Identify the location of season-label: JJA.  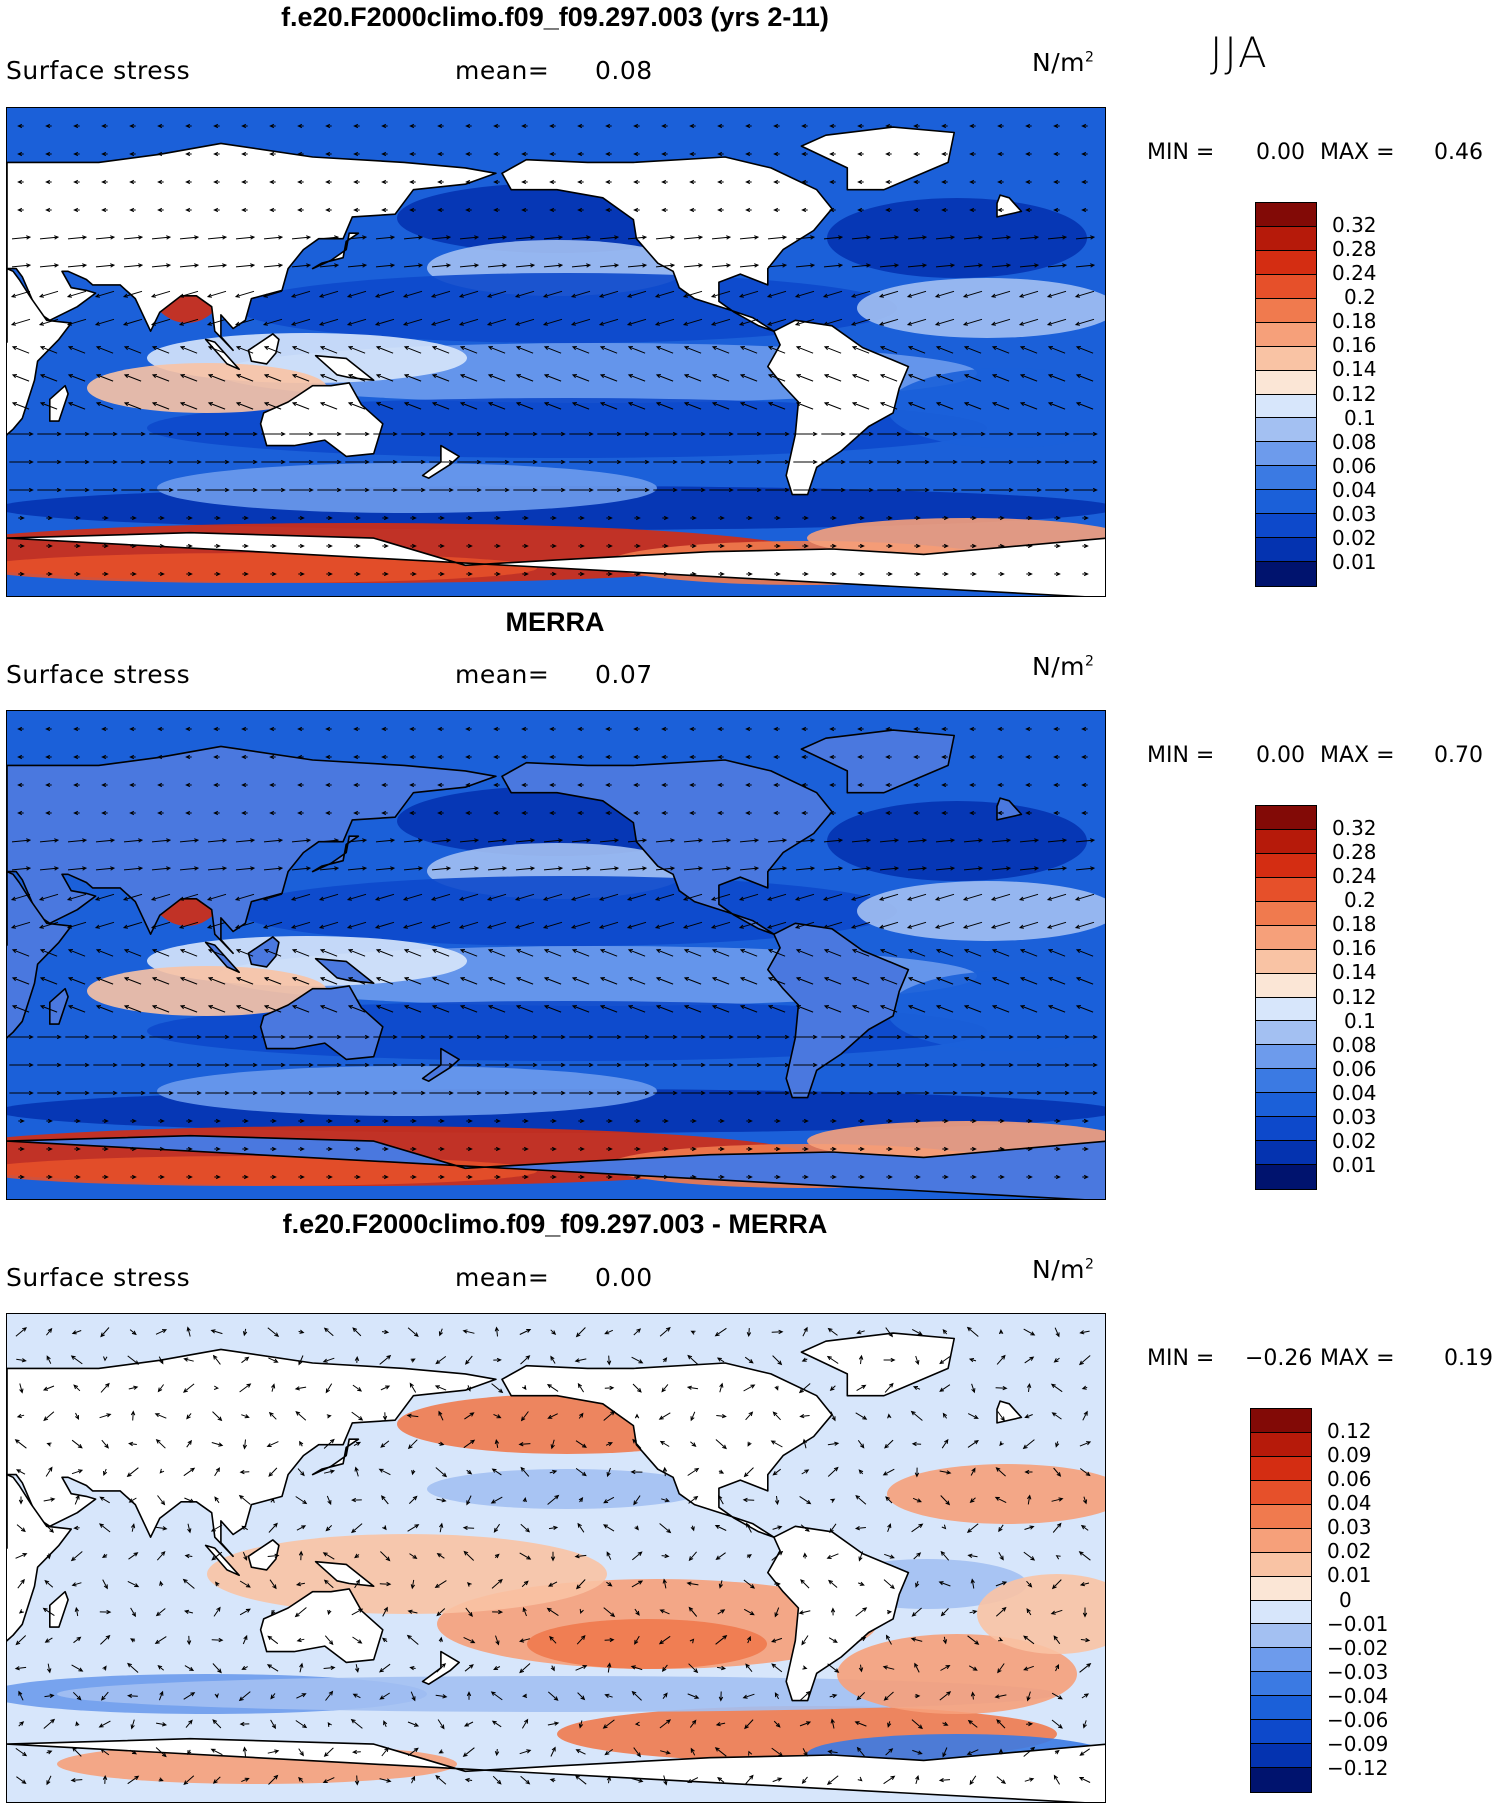
(1239, 52).